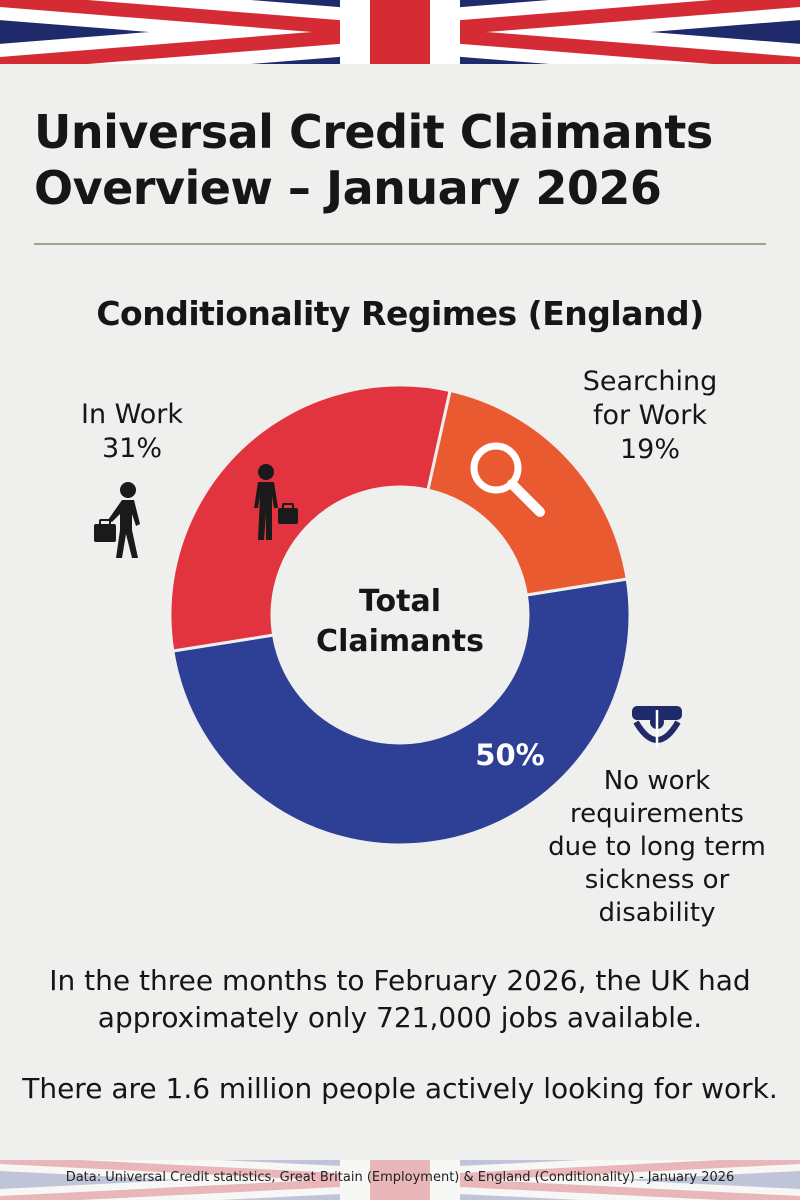 The width and height of the screenshot is (800, 1200). Describe the element at coordinates (400, 244) in the screenshot. I see `title-divider` at that location.